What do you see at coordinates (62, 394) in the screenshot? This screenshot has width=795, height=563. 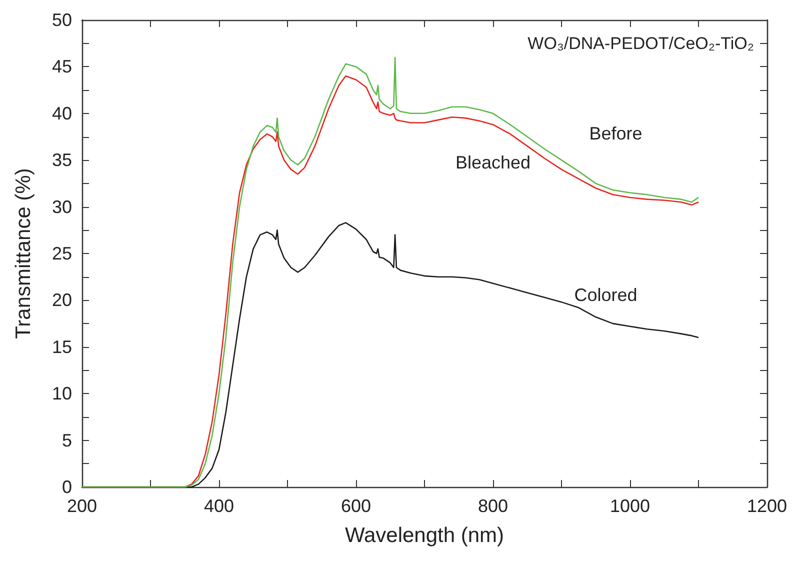 I see `y-tick-label: 10` at bounding box center [62, 394].